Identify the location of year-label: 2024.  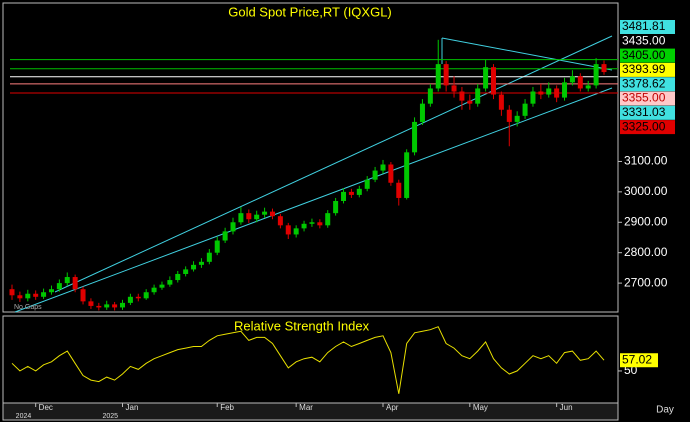
(24, 416).